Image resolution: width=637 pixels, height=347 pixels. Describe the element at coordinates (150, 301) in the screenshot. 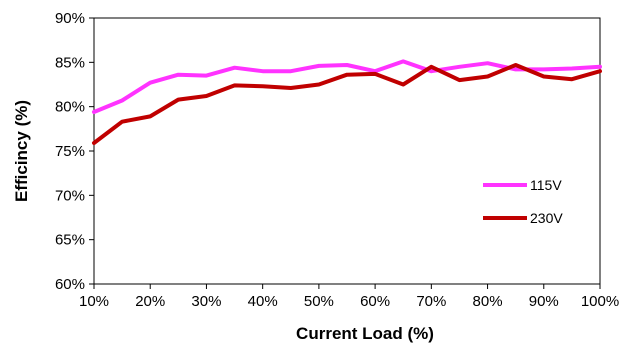

I see `x-tick-label: 20%` at that location.